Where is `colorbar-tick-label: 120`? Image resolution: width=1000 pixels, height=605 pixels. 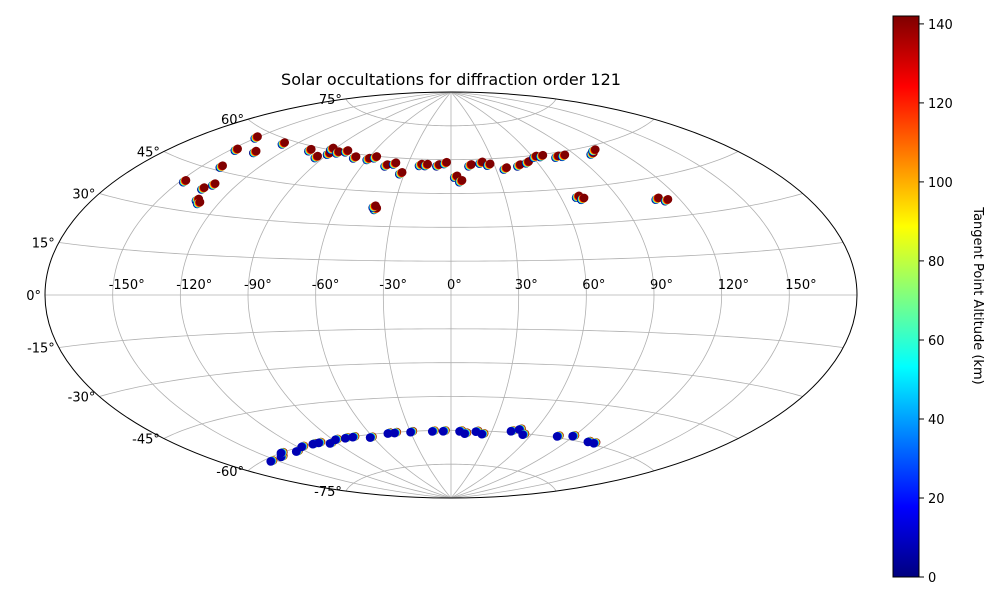
colorbar-tick-label: 120 is located at coordinates (940, 104).